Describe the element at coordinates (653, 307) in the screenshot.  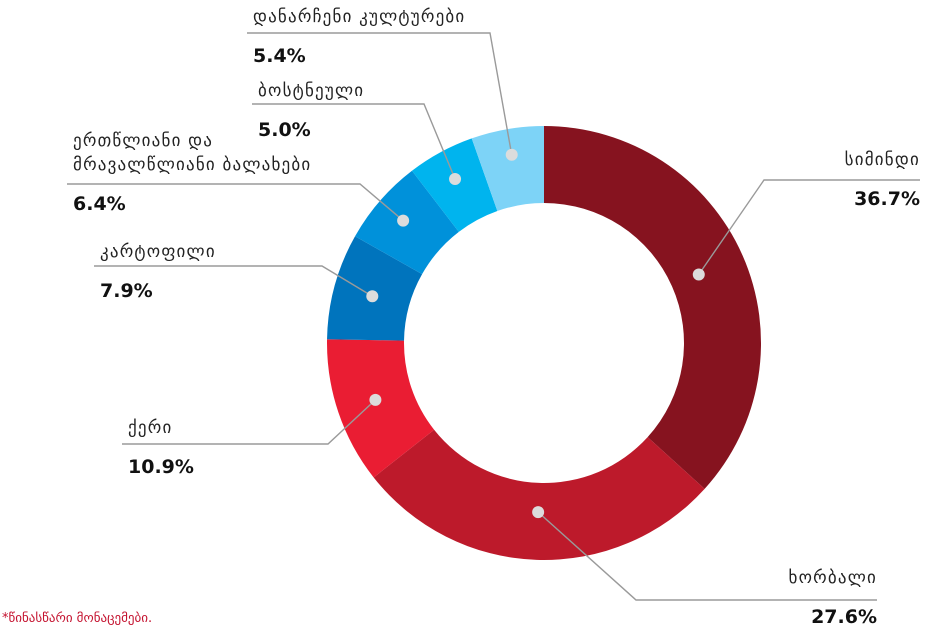
I see `slice-სიმინდი` at that location.